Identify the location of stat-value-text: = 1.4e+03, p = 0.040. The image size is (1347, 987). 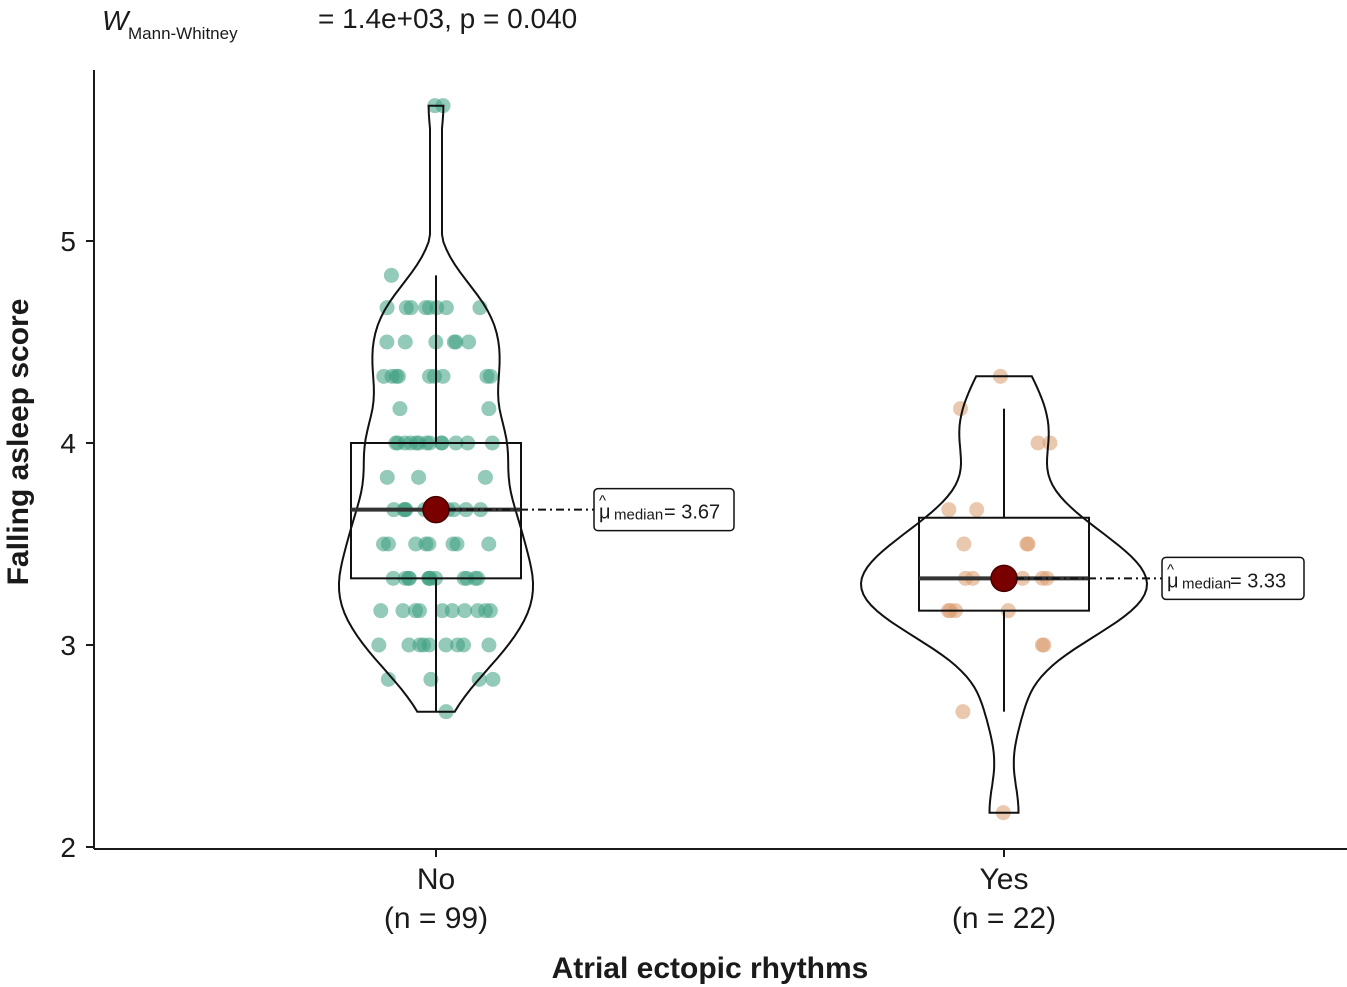
(447, 18).